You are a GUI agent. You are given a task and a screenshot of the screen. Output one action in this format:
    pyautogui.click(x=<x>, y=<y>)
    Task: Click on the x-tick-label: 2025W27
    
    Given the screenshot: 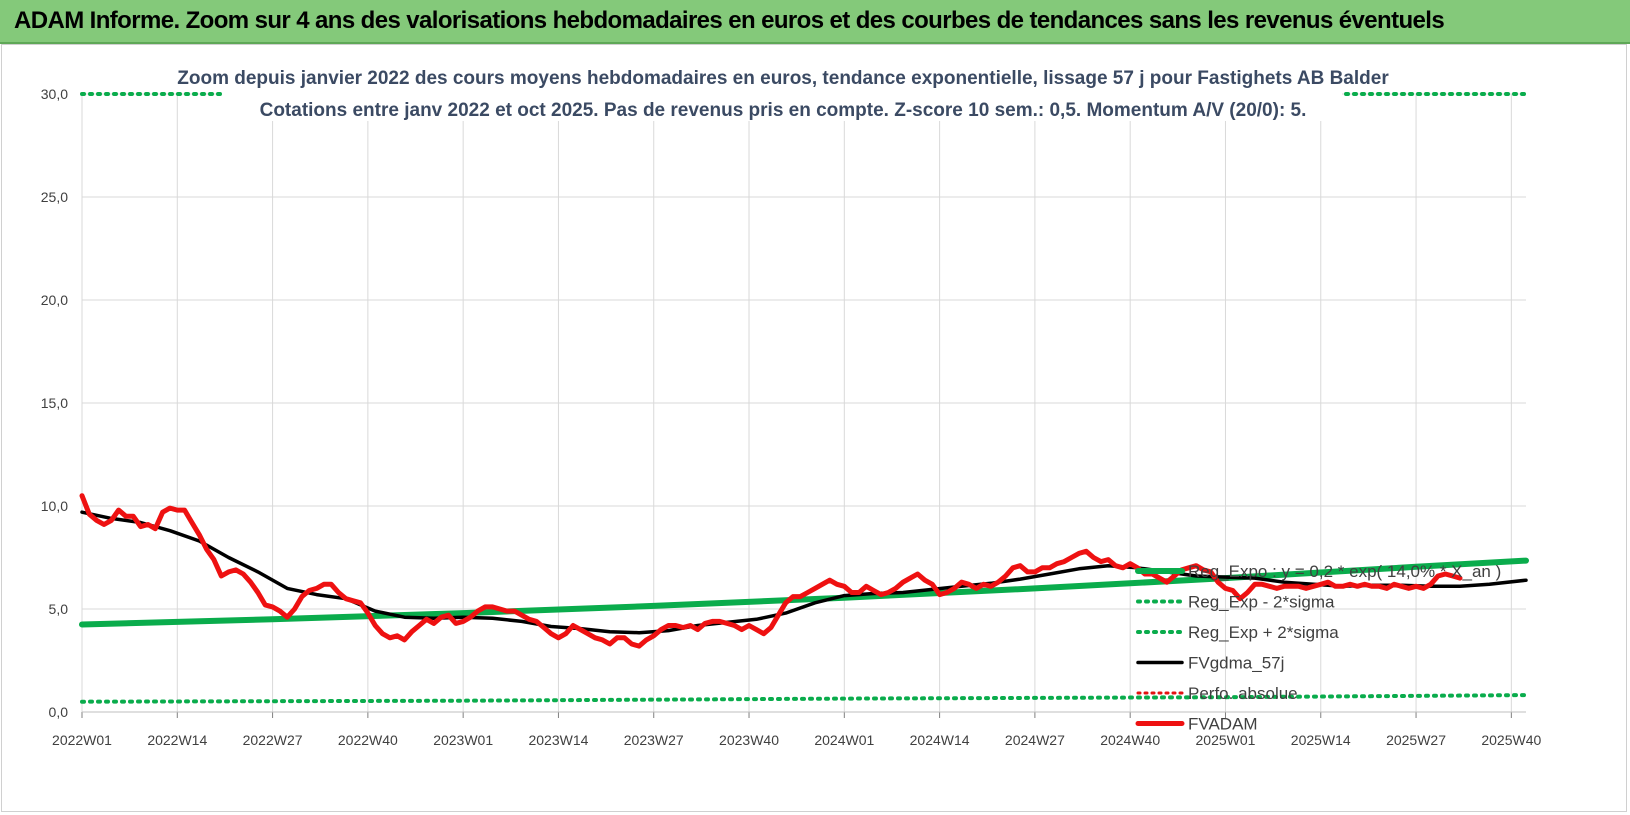 What is the action you would take?
    pyautogui.click(x=1416, y=740)
    